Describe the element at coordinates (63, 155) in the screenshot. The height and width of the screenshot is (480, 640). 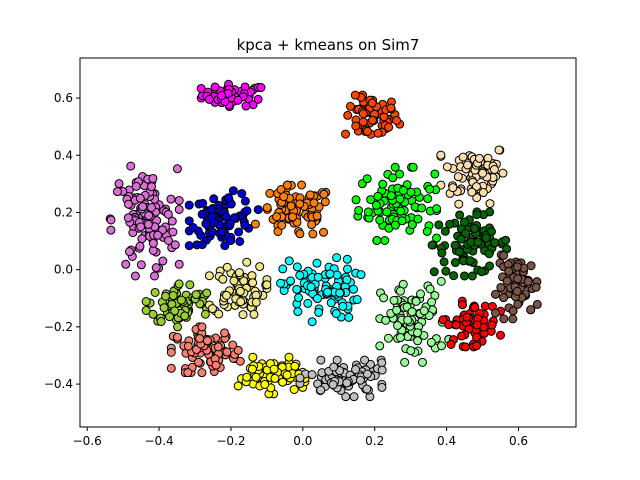
I see `y-tick-label: 0.4` at that location.